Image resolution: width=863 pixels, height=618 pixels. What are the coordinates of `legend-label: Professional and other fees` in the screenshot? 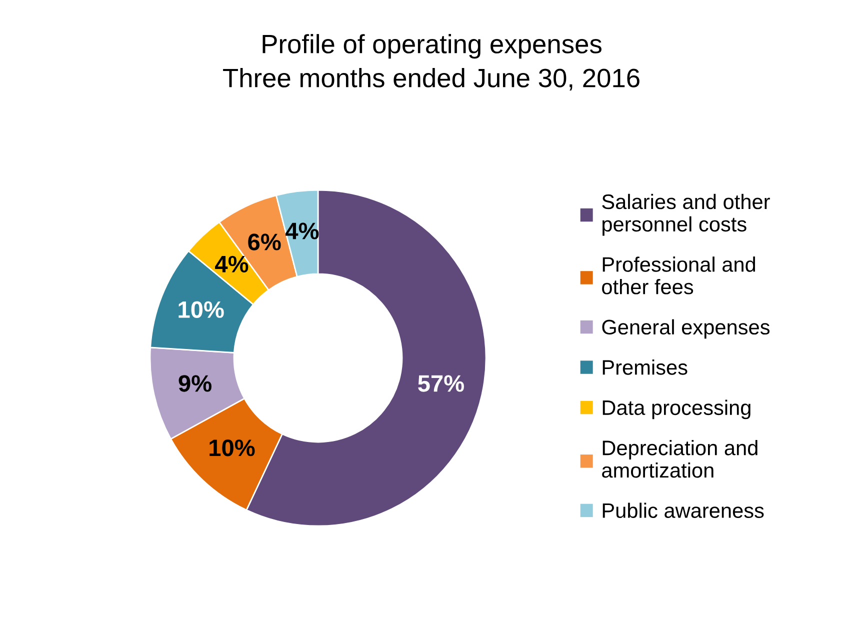 It's located at (679, 275).